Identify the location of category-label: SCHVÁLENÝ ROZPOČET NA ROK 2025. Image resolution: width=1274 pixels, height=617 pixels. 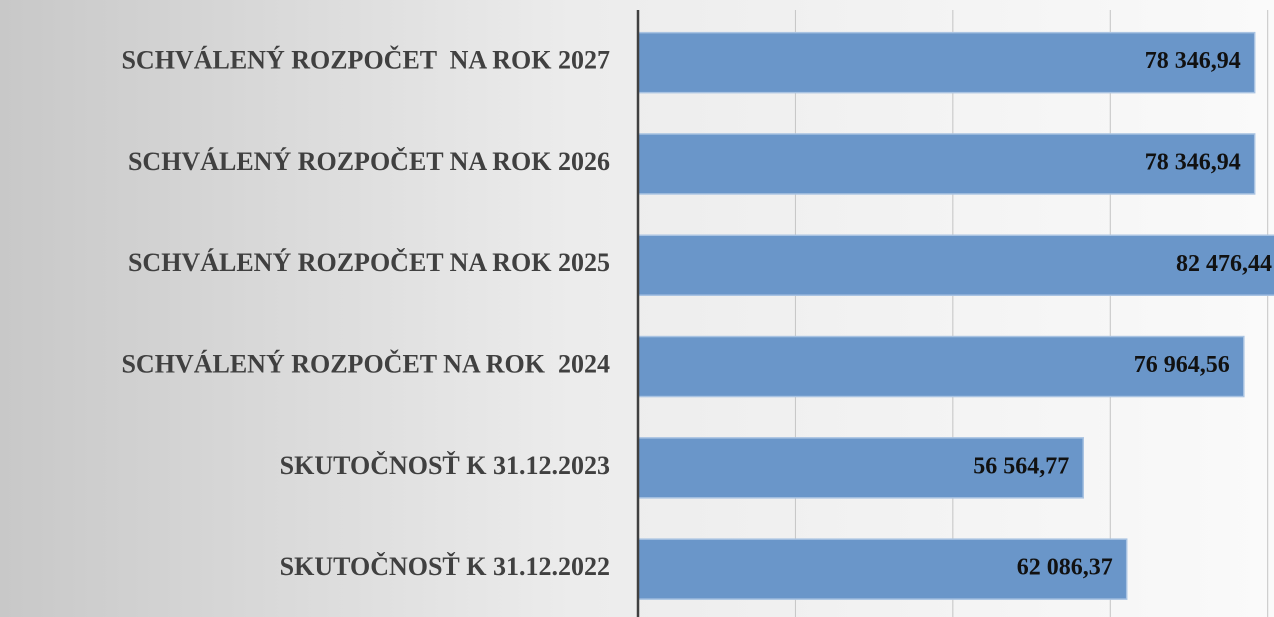
(369, 262).